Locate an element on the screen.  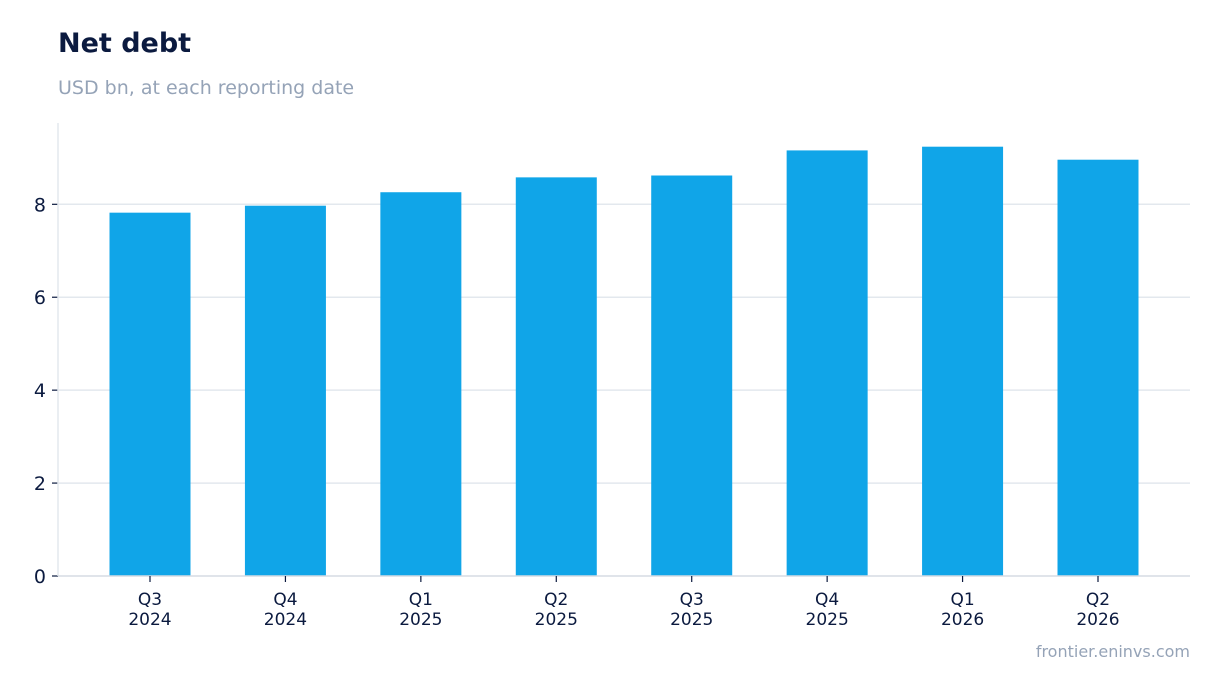
x-tick-label: Q2 2026 is located at coordinates (1097, 610).